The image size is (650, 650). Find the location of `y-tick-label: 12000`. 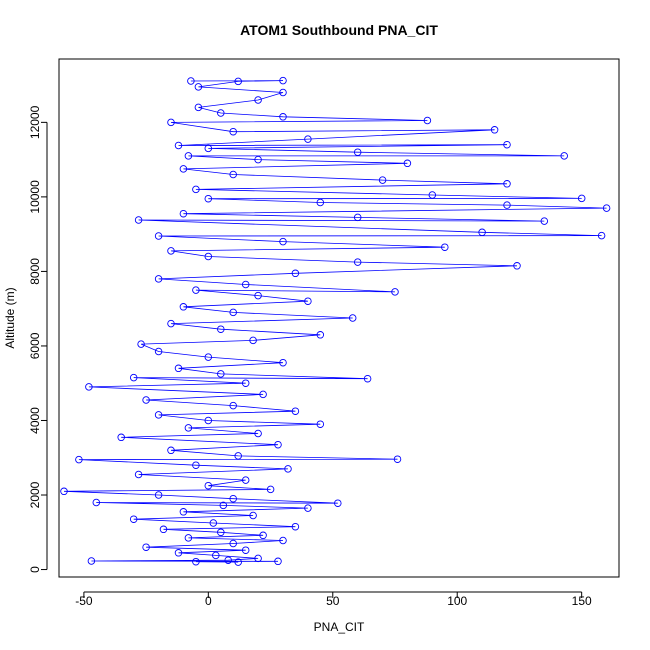

y-tick-label: 12000 is located at coordinates (35, 122).